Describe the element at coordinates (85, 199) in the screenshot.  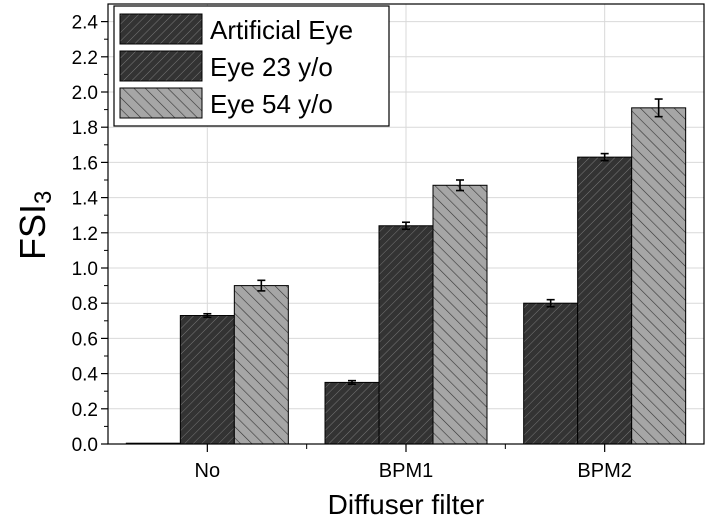
I see `y-tick-label: 1.4` at that location.